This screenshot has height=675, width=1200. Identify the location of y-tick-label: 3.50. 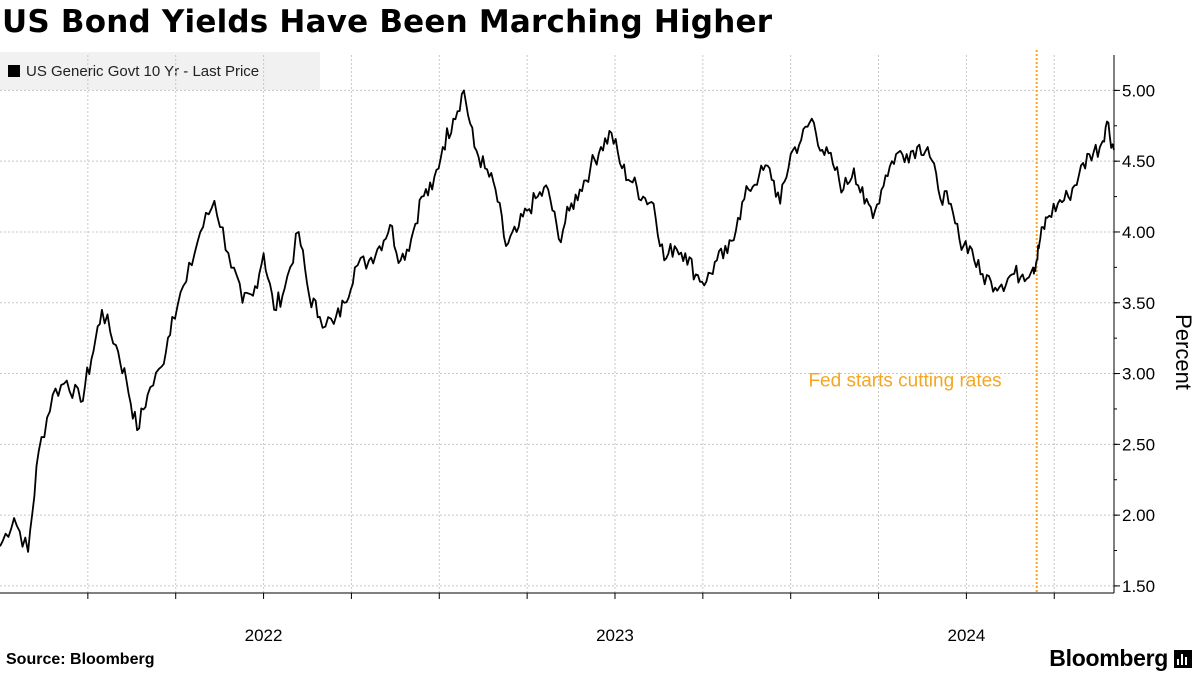
(1138, 303).